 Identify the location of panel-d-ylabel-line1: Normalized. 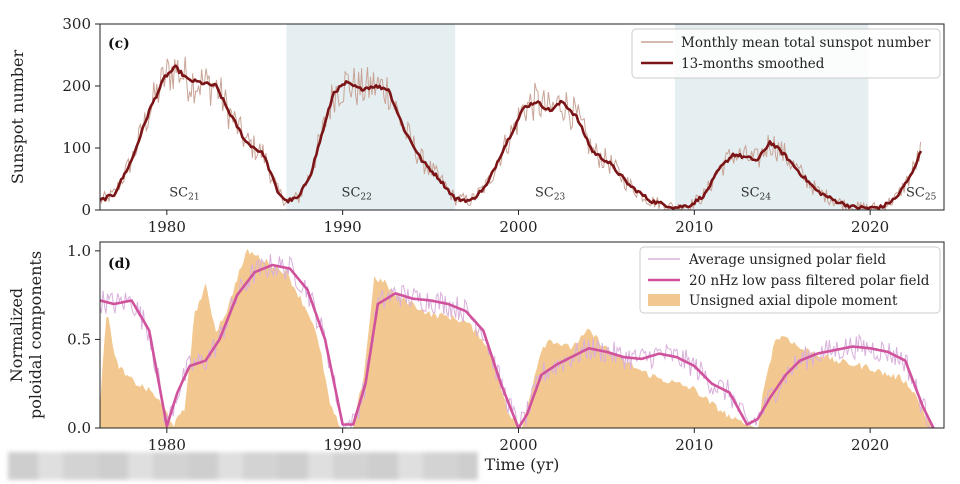
(16, 335).